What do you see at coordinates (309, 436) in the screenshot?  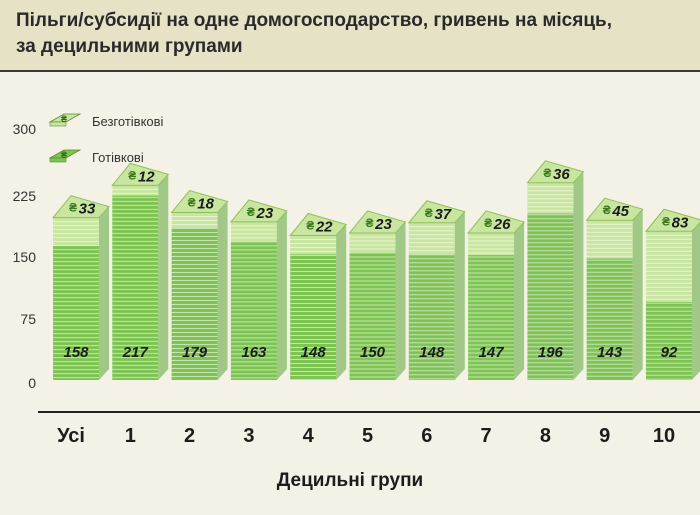 I see `category-label: 4` at bounding box center [309, 436].